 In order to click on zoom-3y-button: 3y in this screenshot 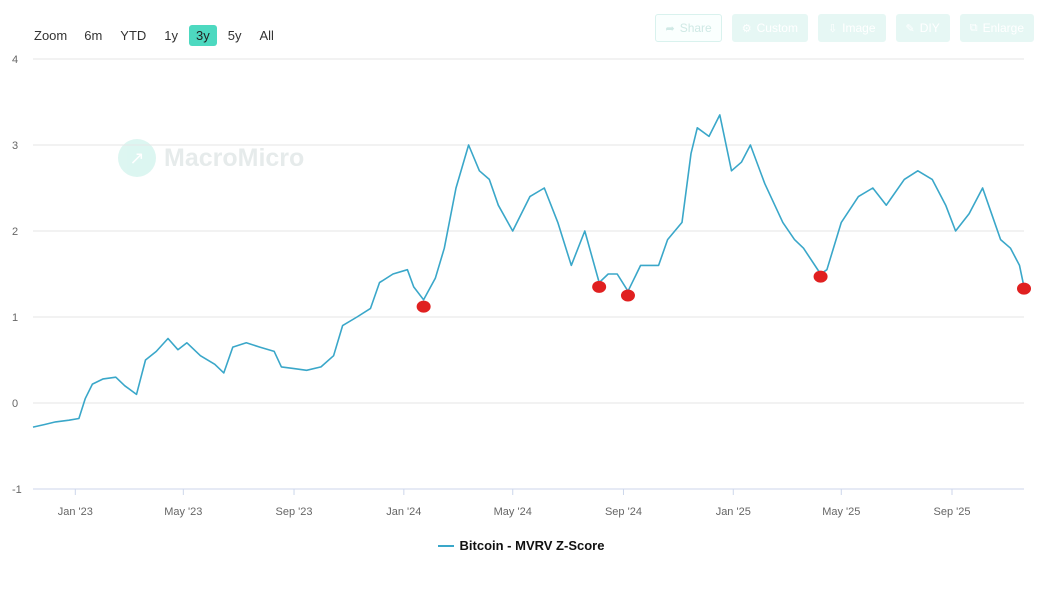, I will do `click(203, 35)`.